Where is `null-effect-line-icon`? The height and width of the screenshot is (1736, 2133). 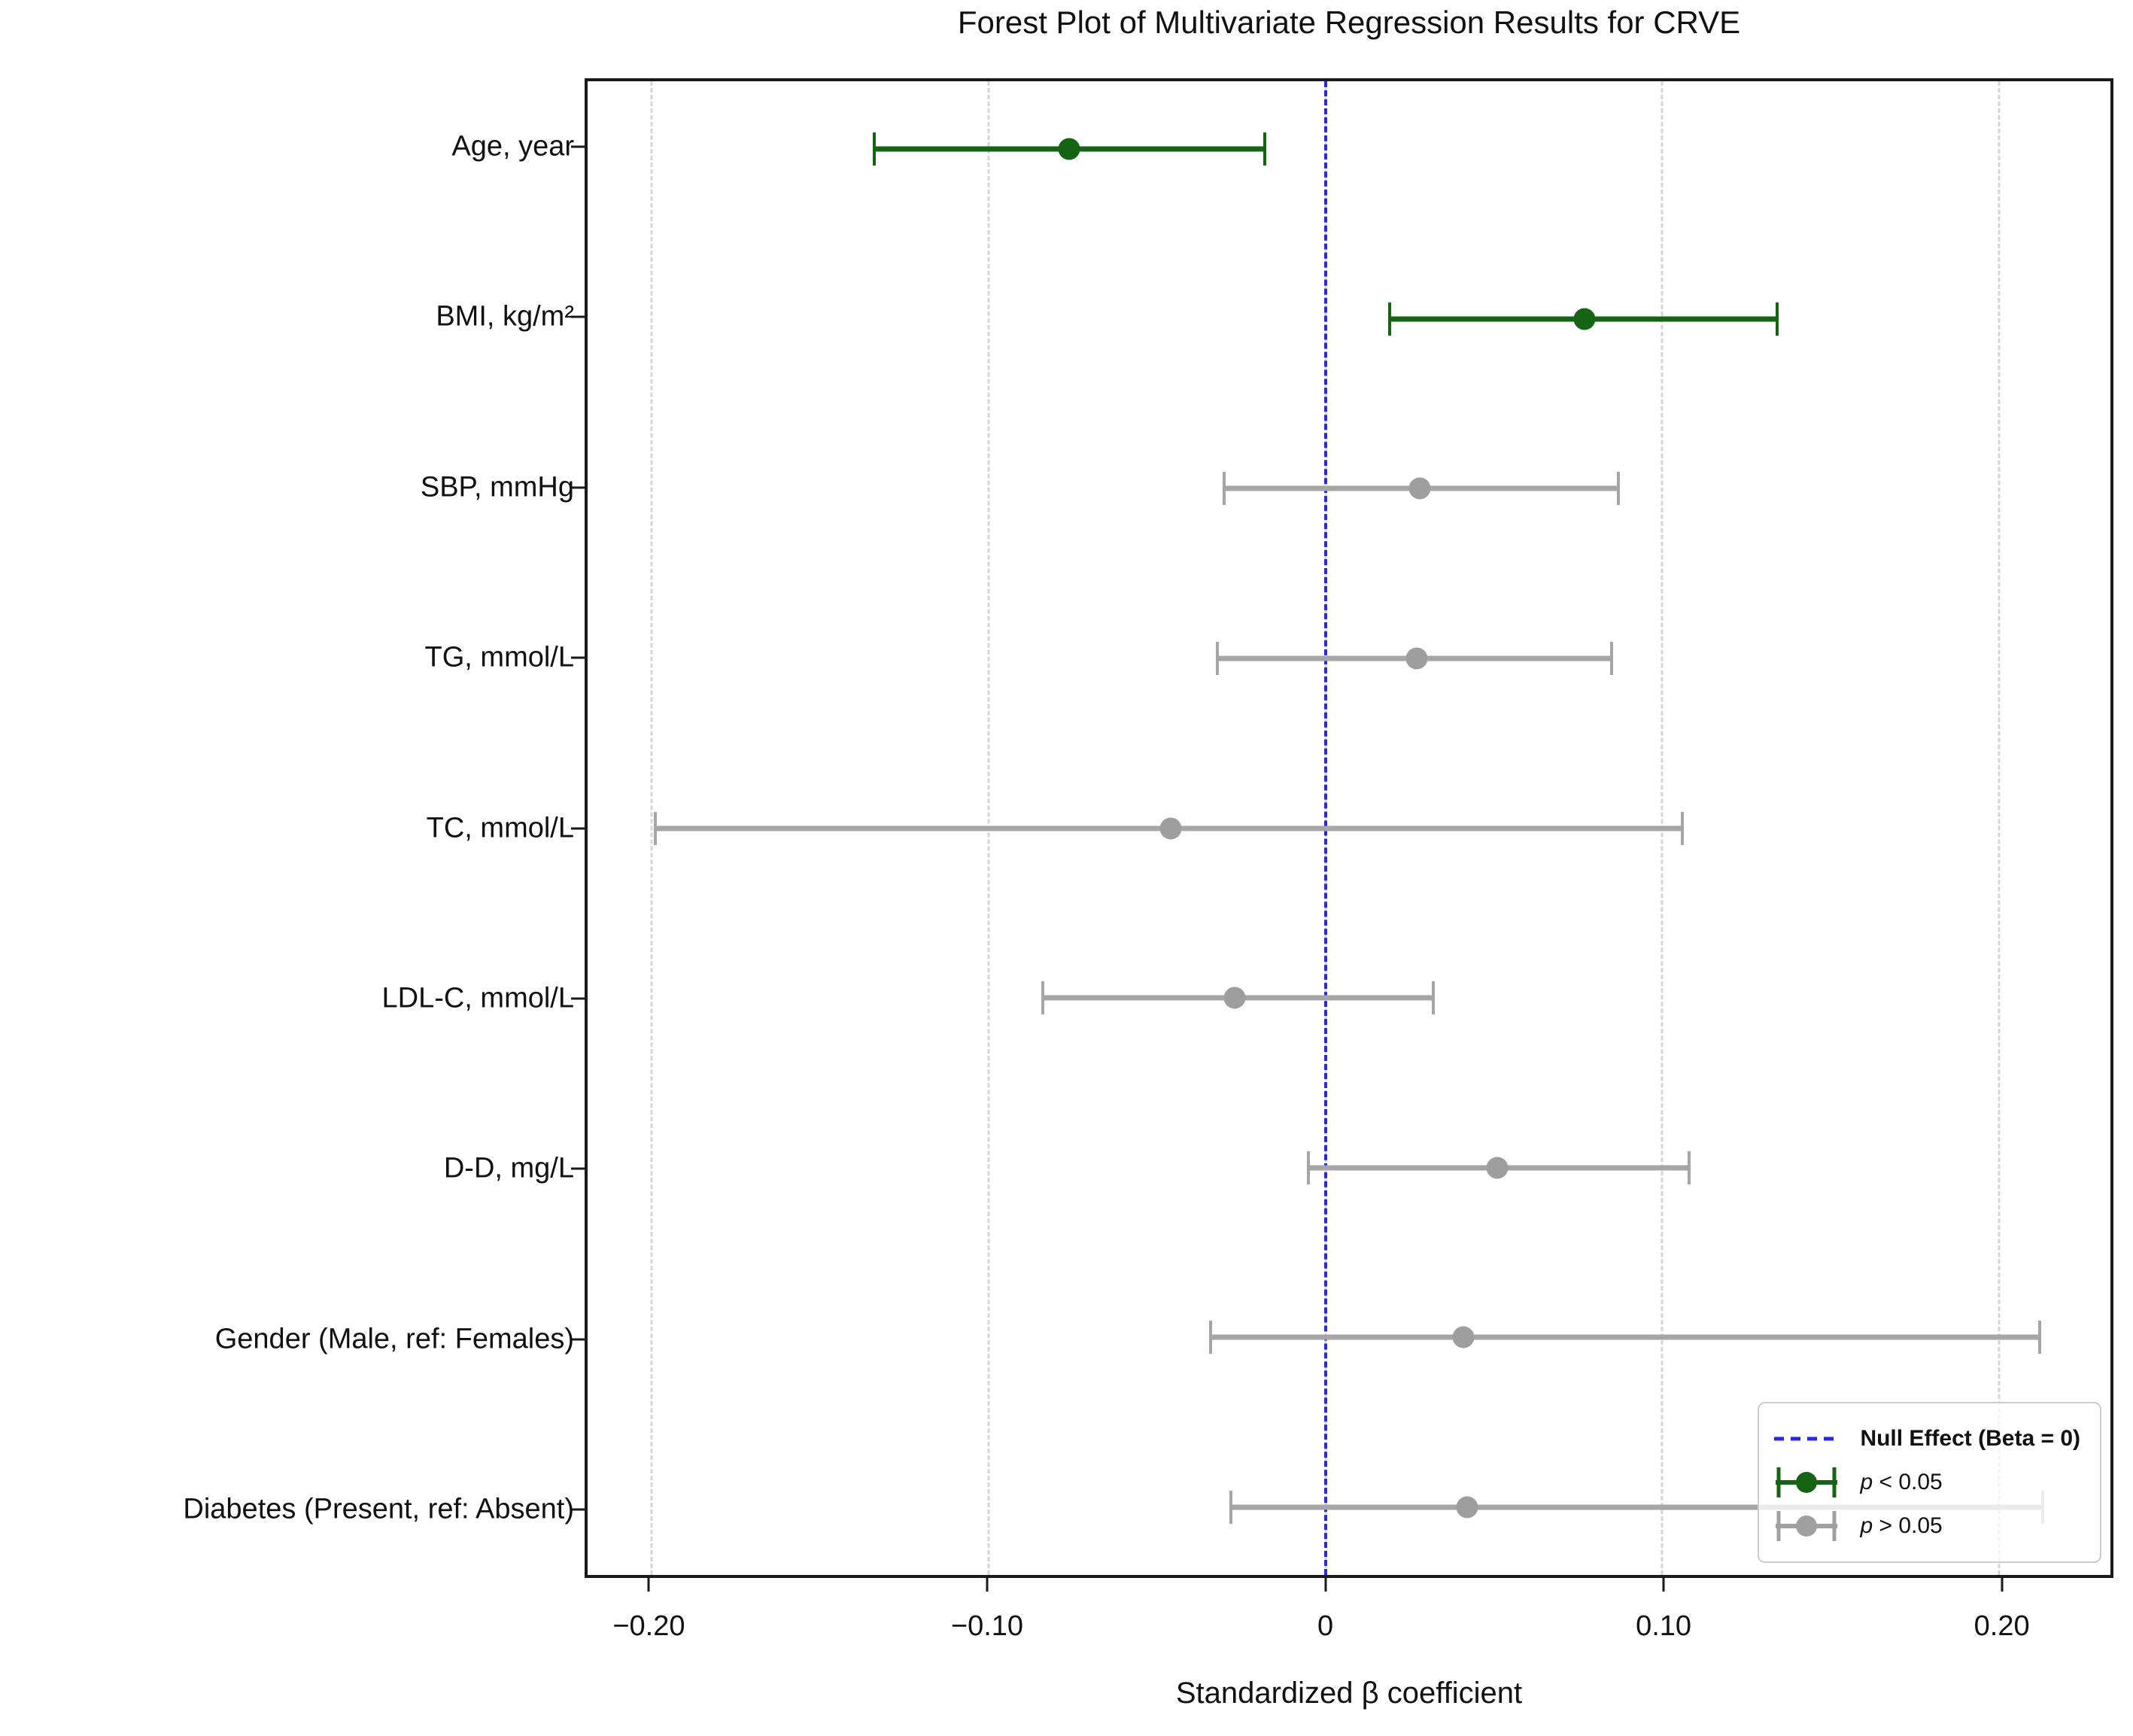
null-effect-line-icon is located at coordinates (1806, 1439).